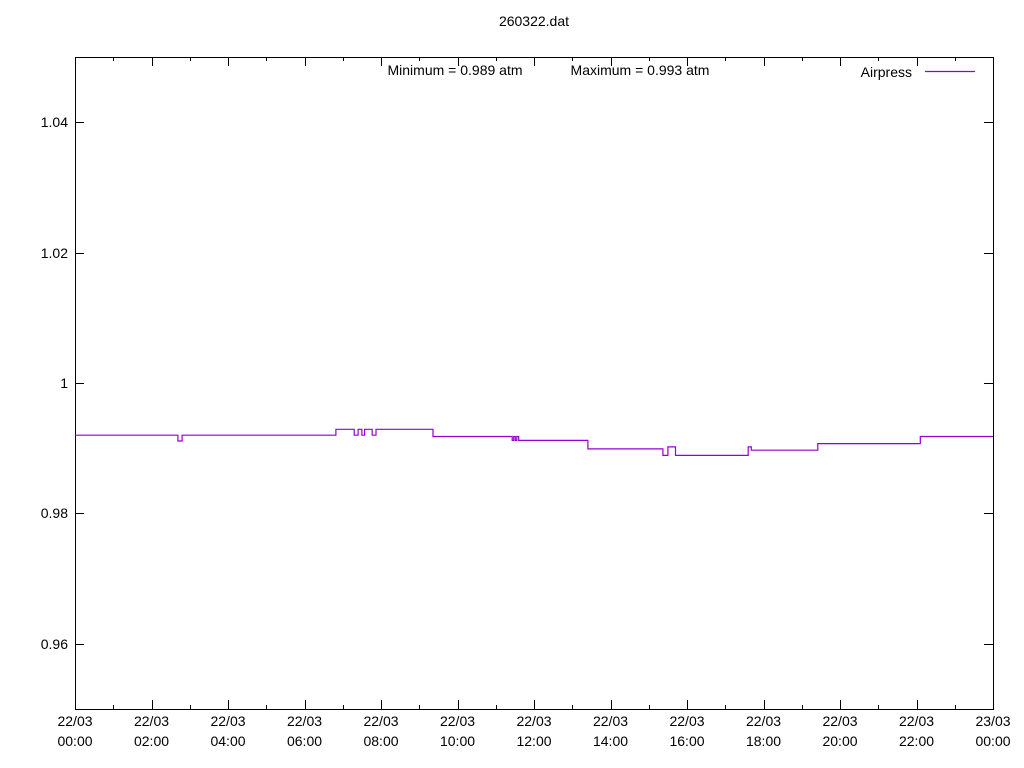 Image resolution: width=1024 pixels, height=768 pixels. I want to click on y-tick-label: 0.98, so click(54, 513).